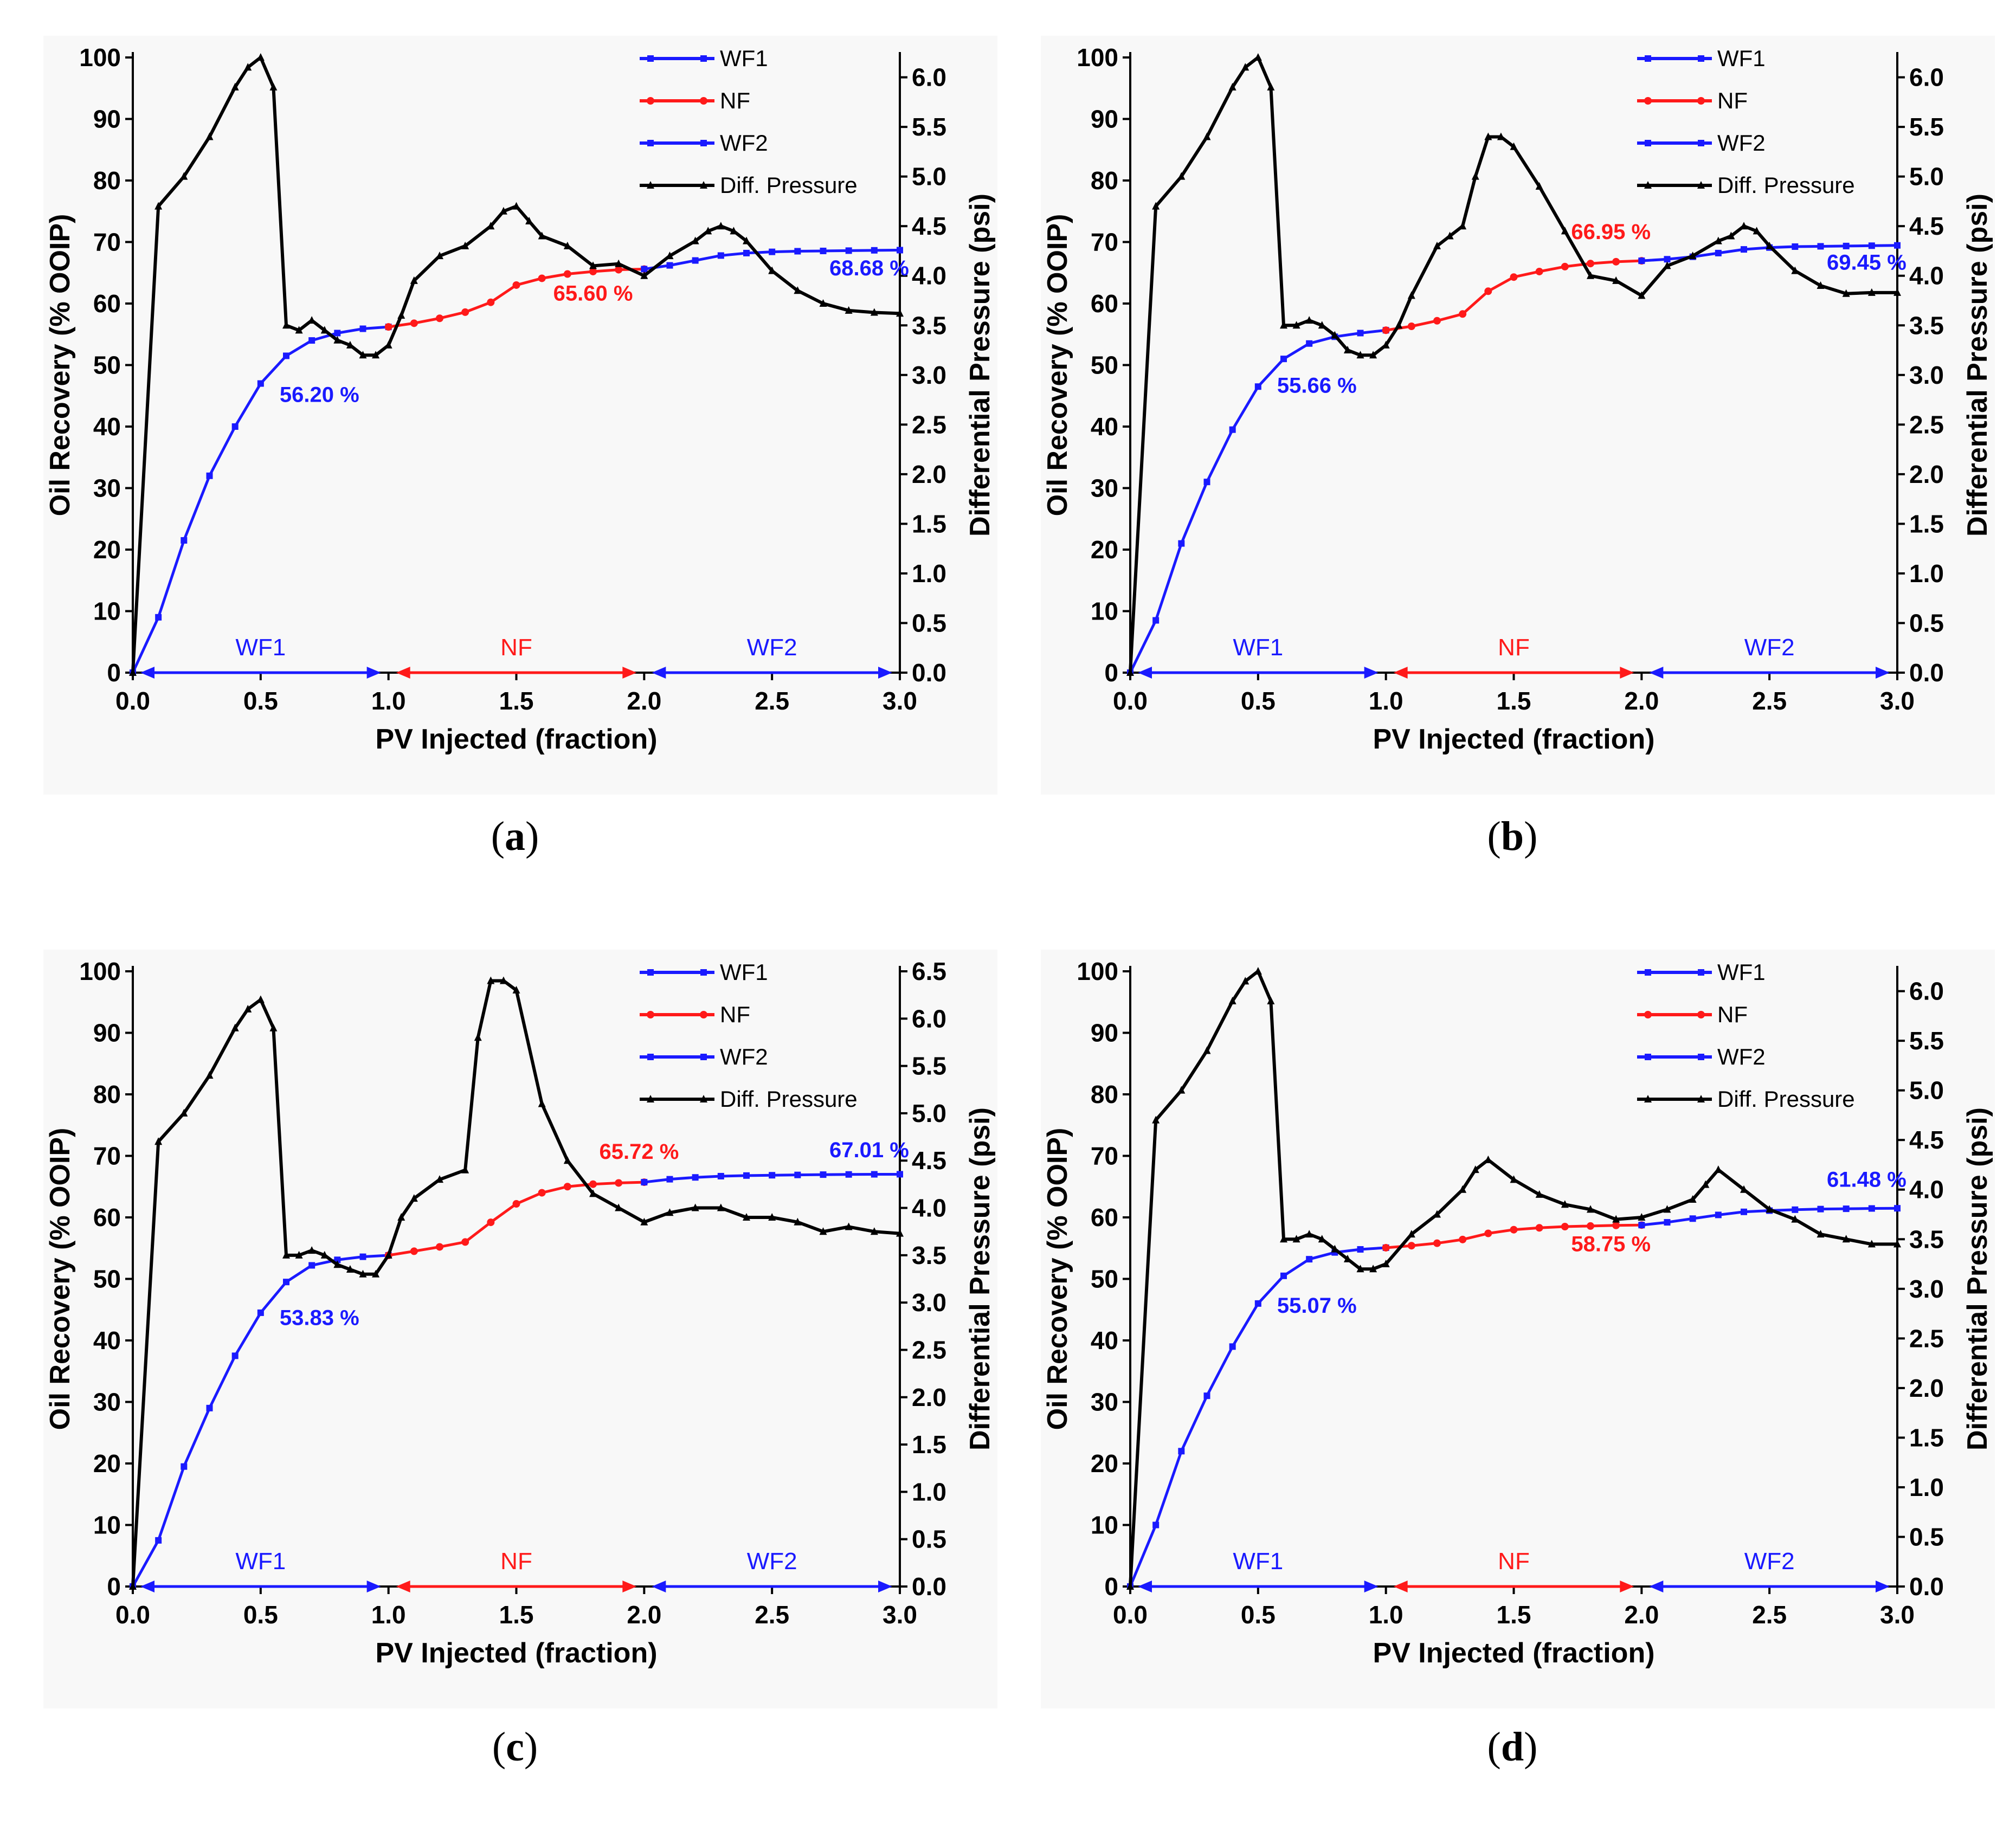 Image resolution: width=2016 pixels, height=1838 pixels. What do you see at coordinates (1641, 701) in the screenshot?
I see `x-tick-label: 2.0` at bounding box center [1641, 701].